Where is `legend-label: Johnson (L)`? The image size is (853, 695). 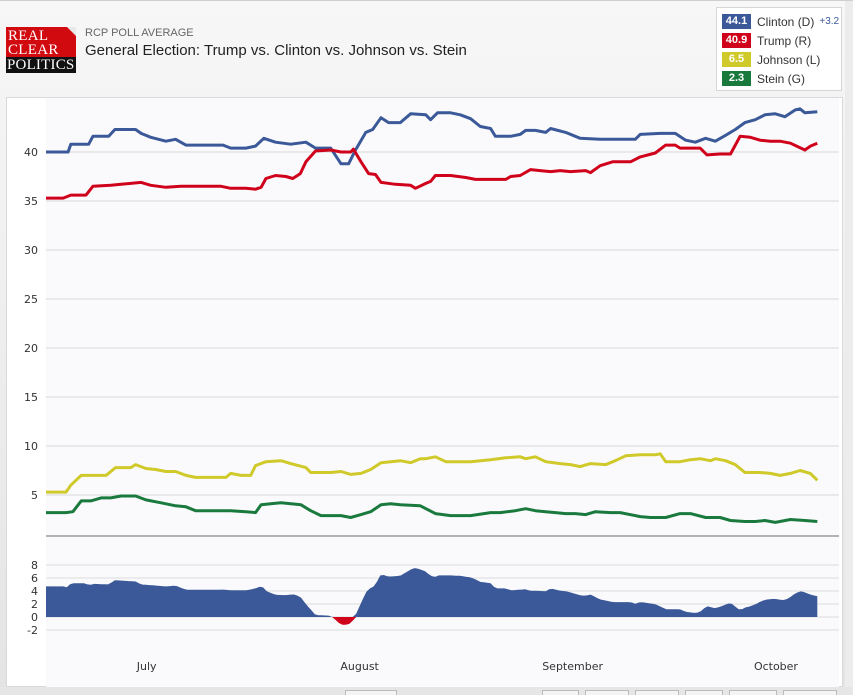 legend-label: Johnson (L) is located at coordinates (789, 59).